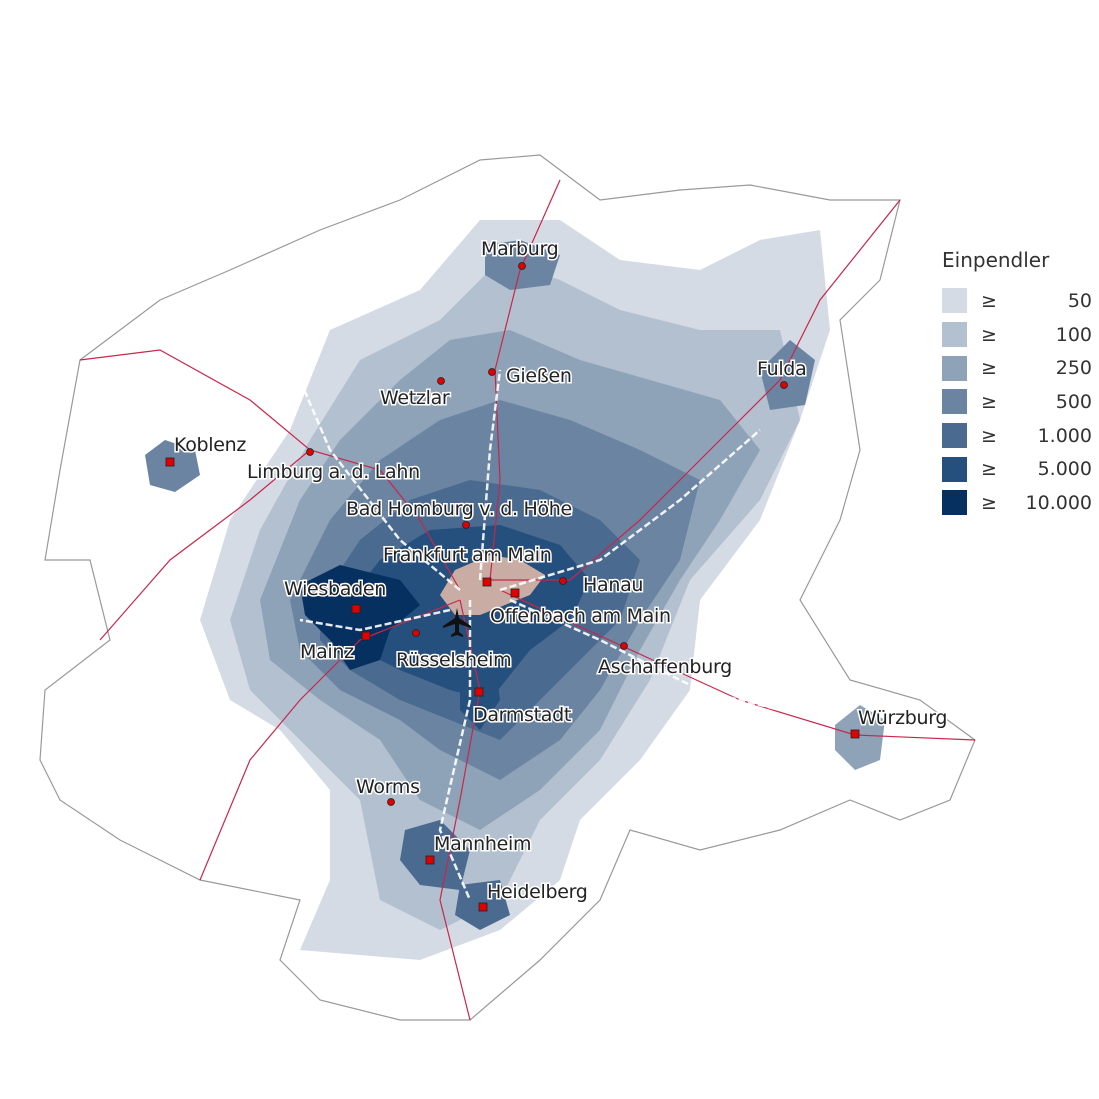 The height and width of the screenshot is (1099, 1099). I want to click on city-label: Fulda, so click(781, 369).